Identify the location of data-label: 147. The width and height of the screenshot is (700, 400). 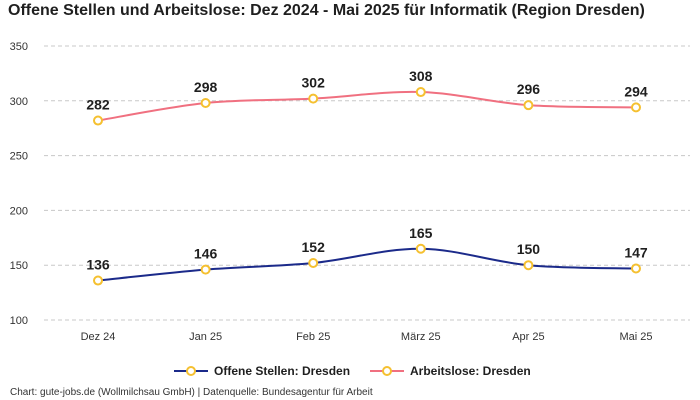
(636, 252).